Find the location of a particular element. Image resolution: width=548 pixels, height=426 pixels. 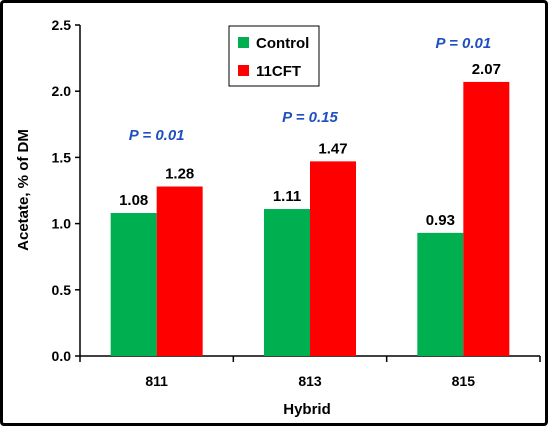

y-tick-label: 2.0 is located at coordinates (62, 91).